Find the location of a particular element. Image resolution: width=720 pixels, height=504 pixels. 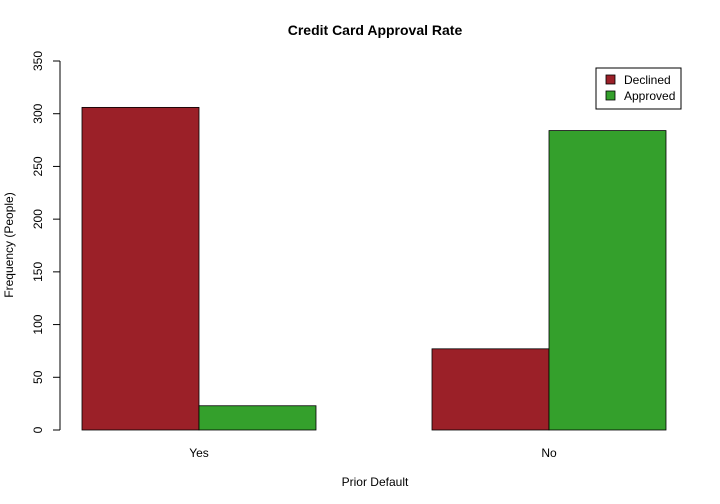

bar-yes-declined is located at coordinates (140, 268).